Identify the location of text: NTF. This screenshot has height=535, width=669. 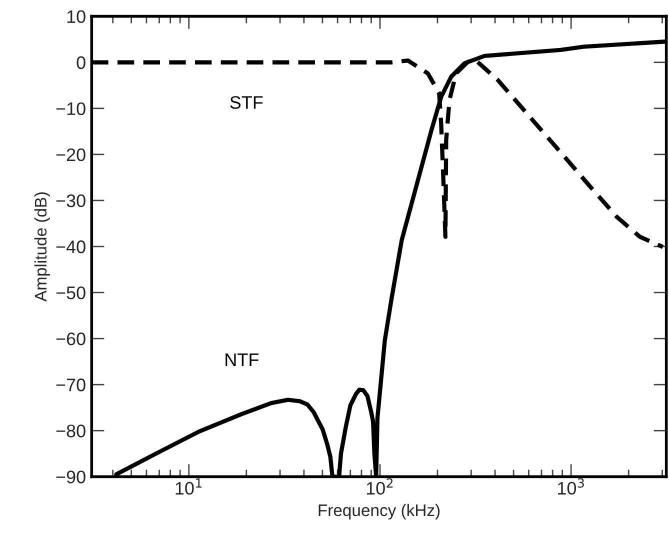
(242, 360).